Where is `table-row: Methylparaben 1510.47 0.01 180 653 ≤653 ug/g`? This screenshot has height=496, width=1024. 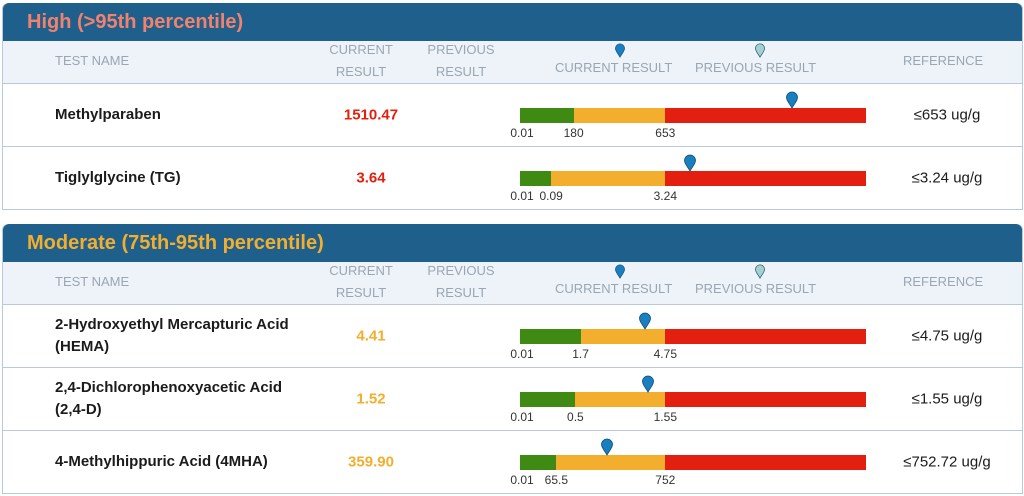
table-row: Methylparaben 1510.47 0.01 180 653 ≤653 ug/g is located at coordinates (512, 115).